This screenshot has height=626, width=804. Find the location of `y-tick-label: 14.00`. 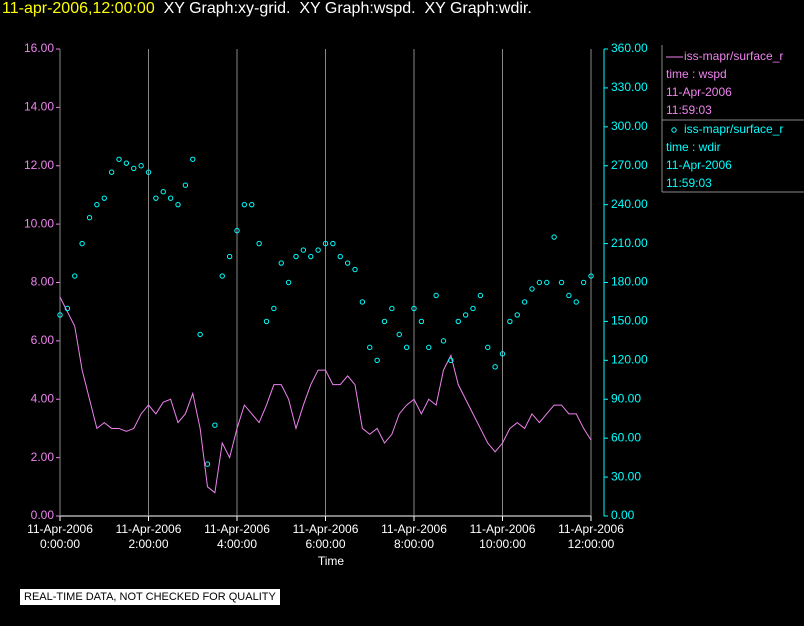

y-tick-label: 14.00 is located at coordinates (39, 107).